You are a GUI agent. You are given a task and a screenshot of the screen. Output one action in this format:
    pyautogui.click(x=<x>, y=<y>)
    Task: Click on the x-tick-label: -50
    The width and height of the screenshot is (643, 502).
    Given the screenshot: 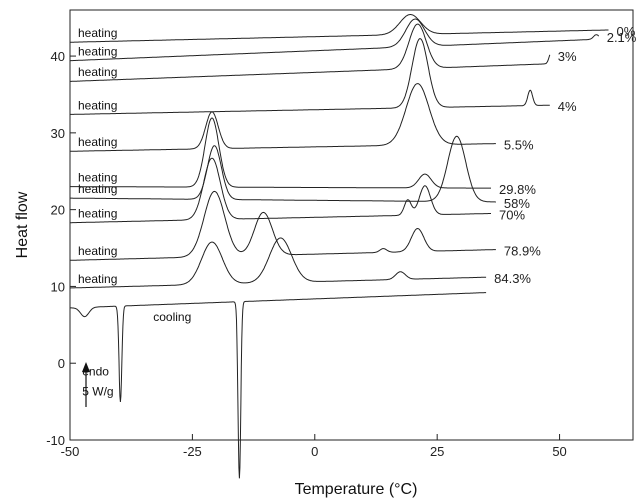 What is the action you would take?
    pyautogui.click(x=70, y=451)
    